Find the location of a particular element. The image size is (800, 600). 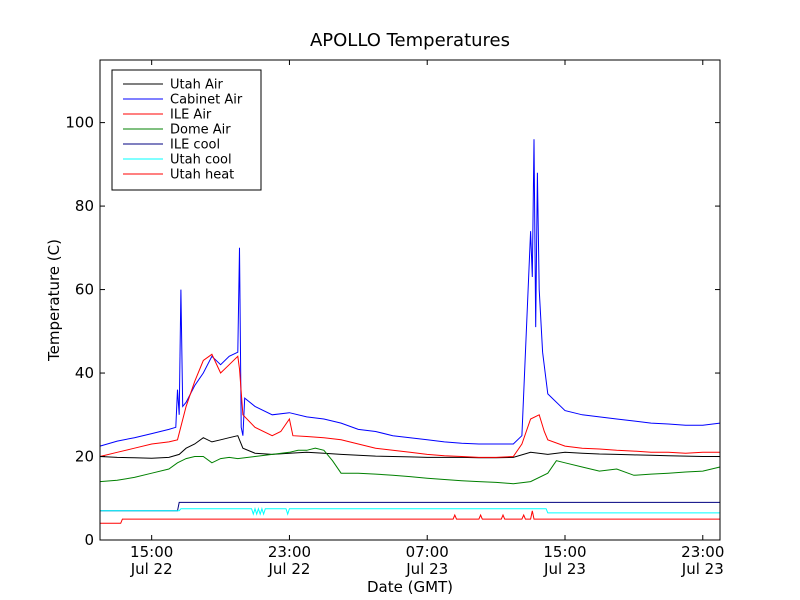

y-tick-label: 60 is located at coordinates (84, 290).